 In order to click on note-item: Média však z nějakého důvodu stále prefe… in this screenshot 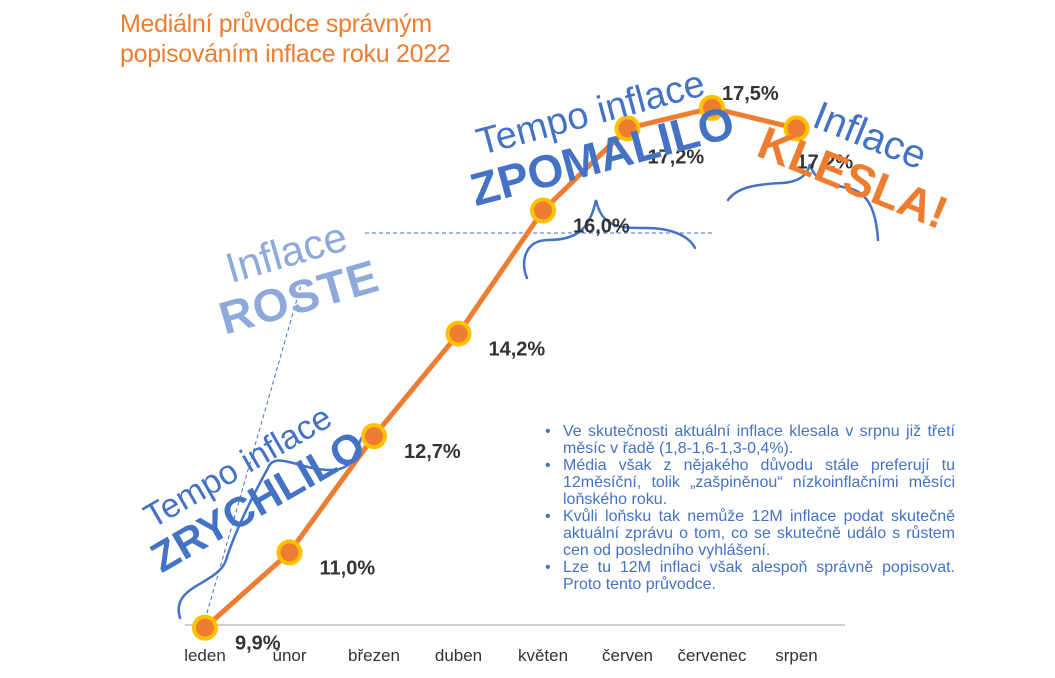, I will do `click(749, 482)`.